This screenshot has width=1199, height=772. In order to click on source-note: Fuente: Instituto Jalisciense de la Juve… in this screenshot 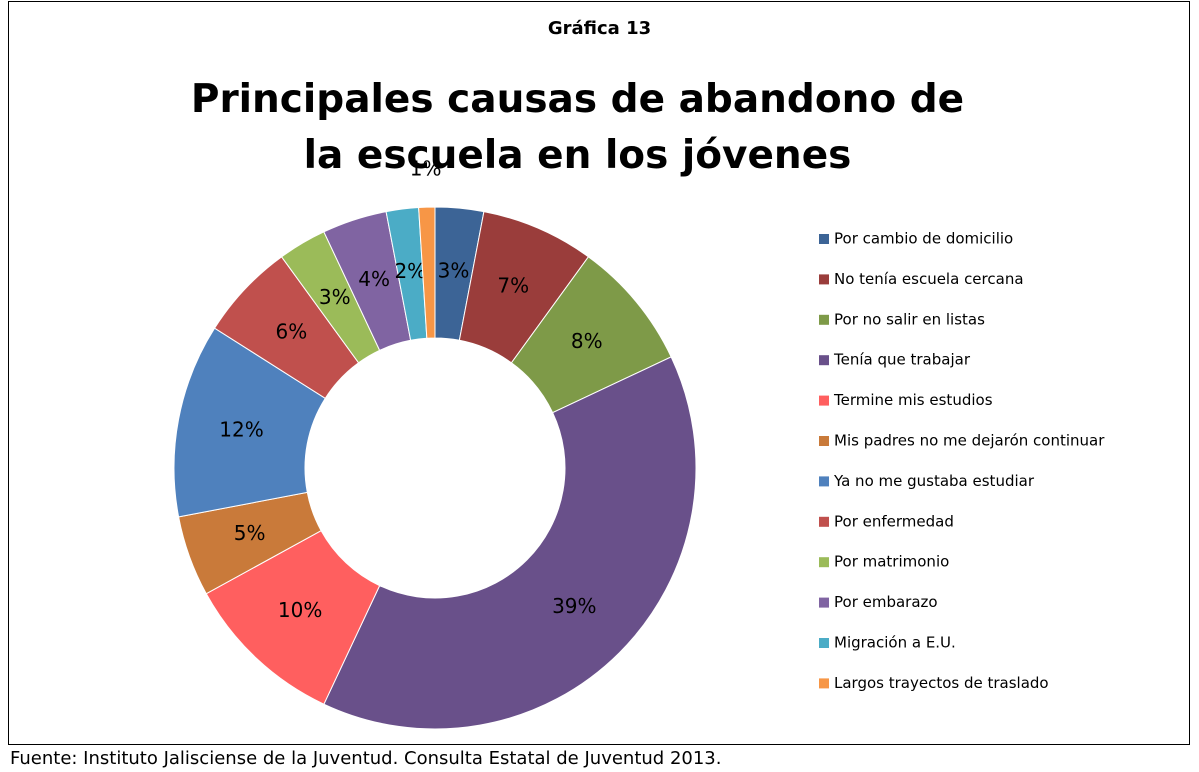, I will do `click(366, 758)`.